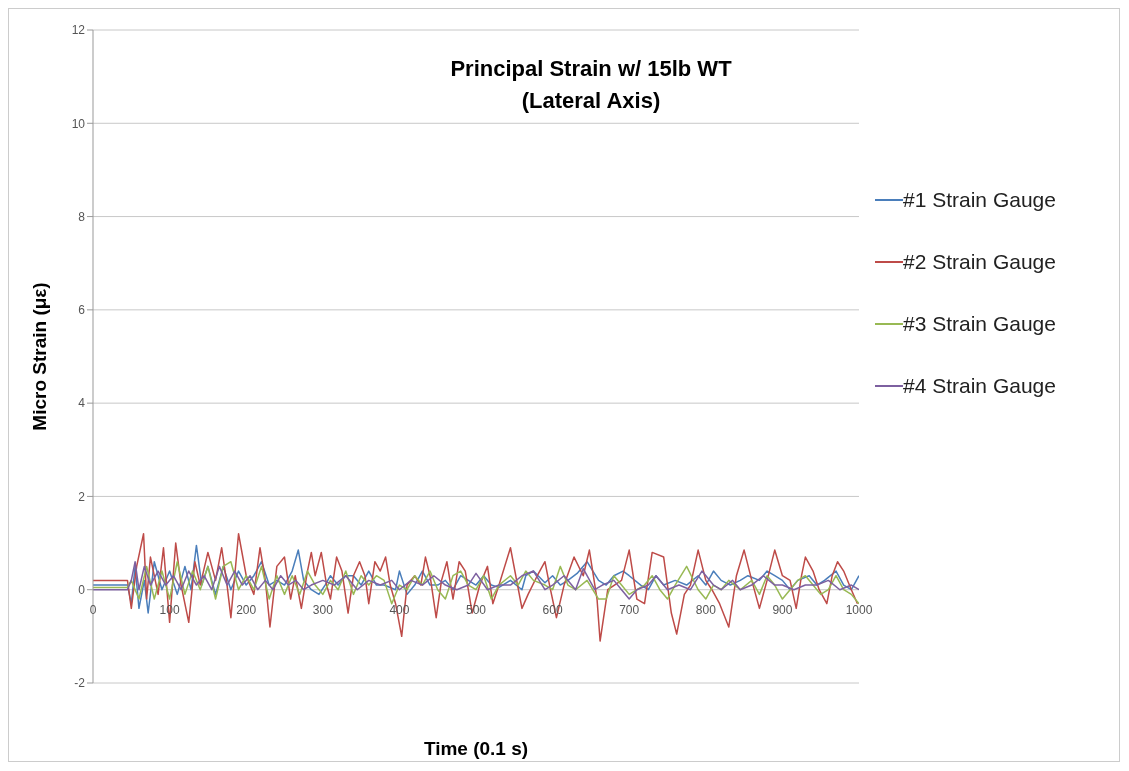  Describe the element at coordinates (859, 609) in the screenshot. I see `x-tick-label: 1000` at that location.